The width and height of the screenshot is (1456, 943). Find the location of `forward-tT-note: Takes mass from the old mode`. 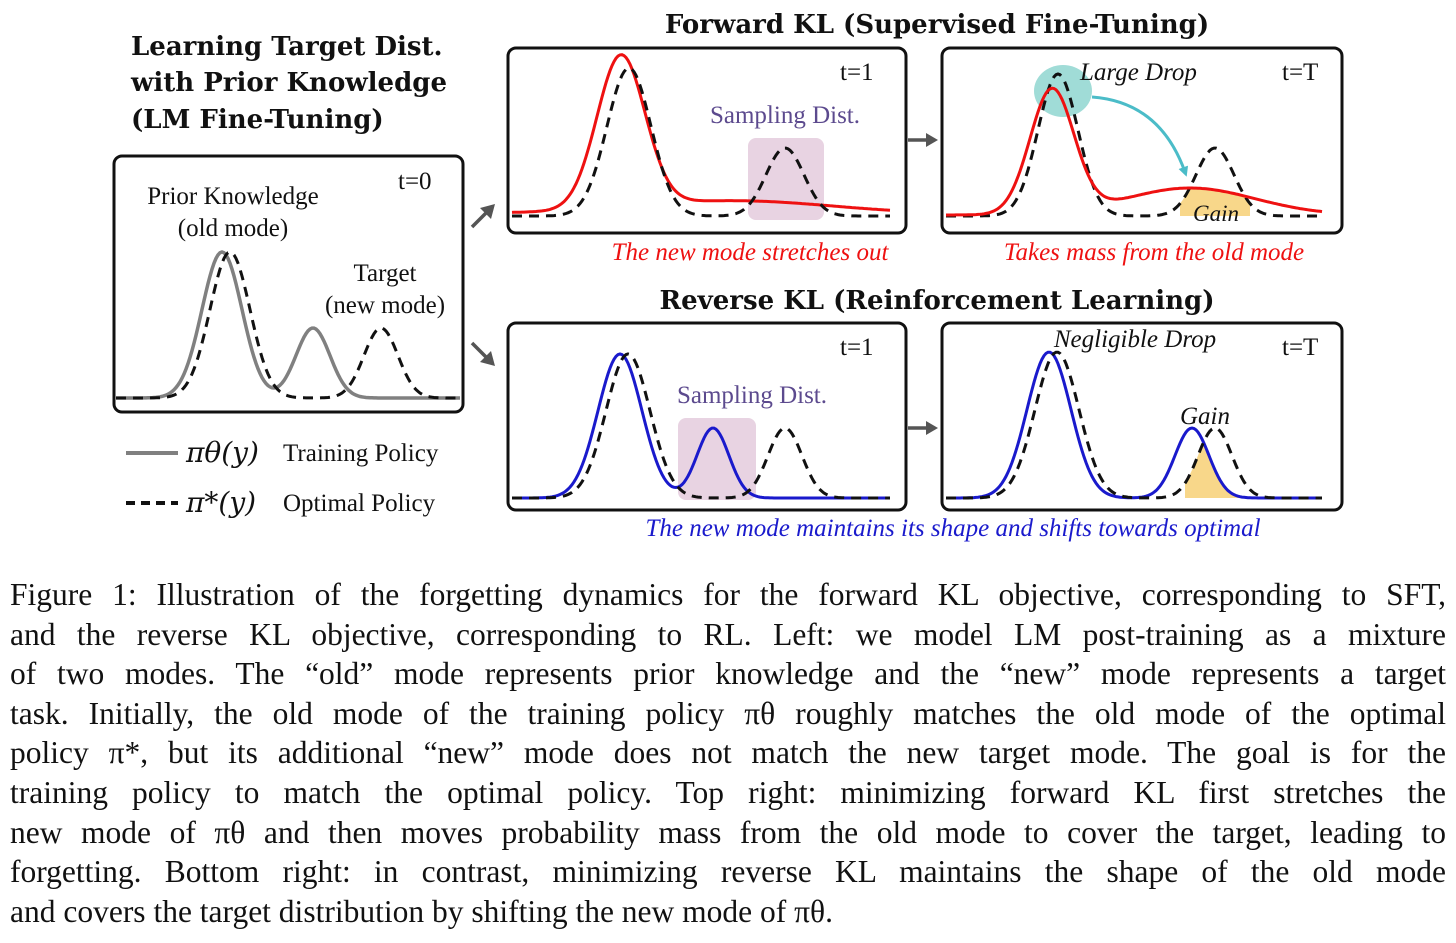

forward-tT-note: Takes mass from the old mode is located at coordinates (1154, 252).